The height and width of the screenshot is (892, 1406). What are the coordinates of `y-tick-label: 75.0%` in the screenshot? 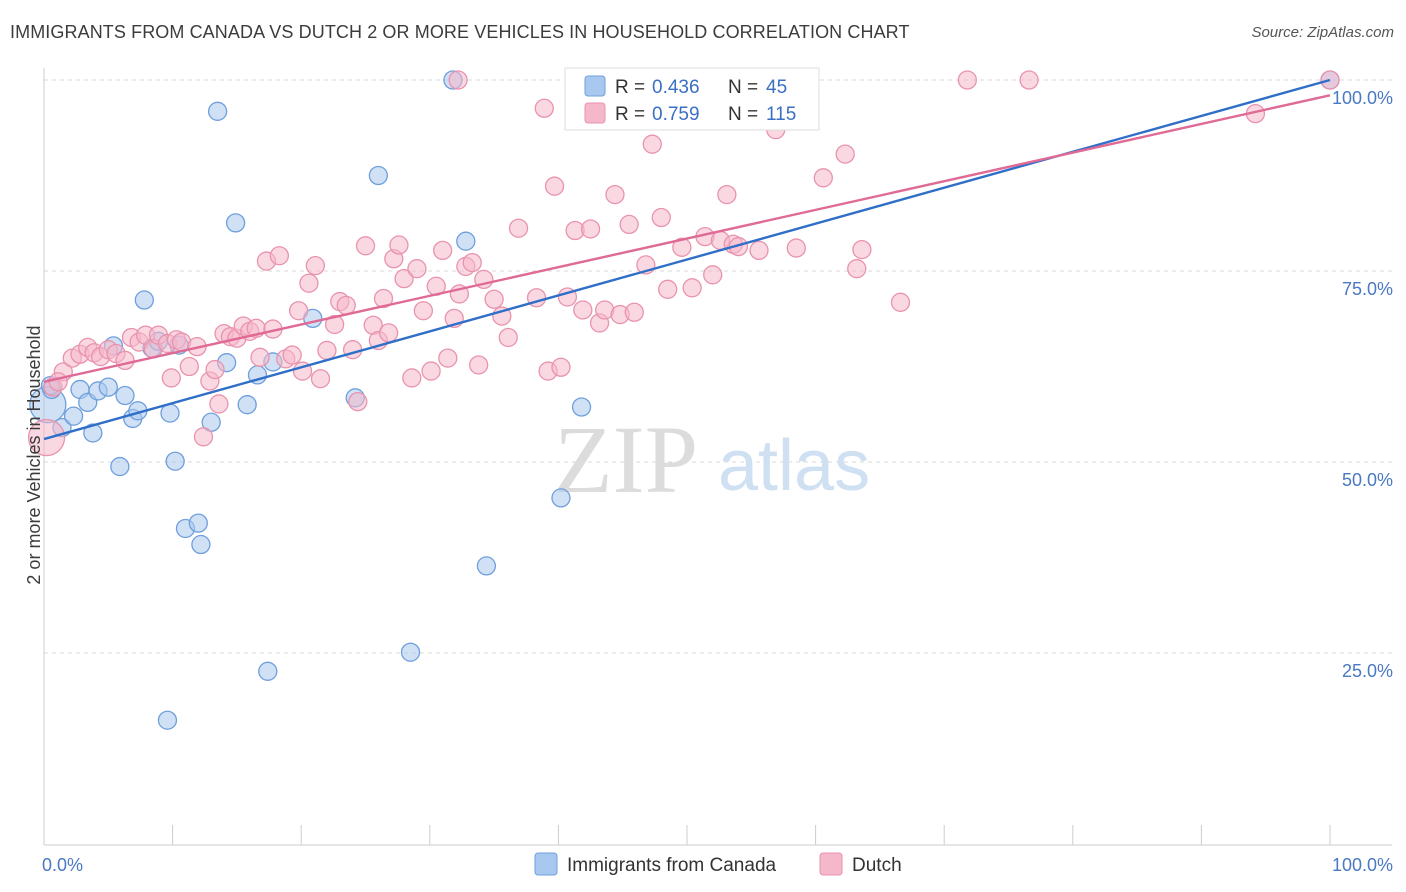 It's located at (1367, 289).